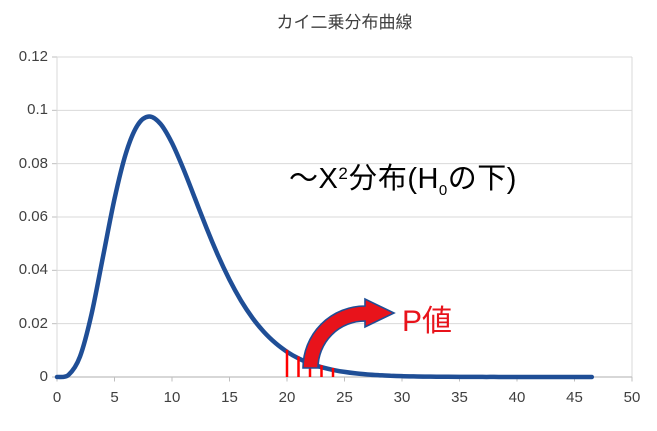  What do you see at coordinates (33, 323) in the screenshot?
I see `y-axis-tick-label: 0.02` at bounding box center [33, 323].